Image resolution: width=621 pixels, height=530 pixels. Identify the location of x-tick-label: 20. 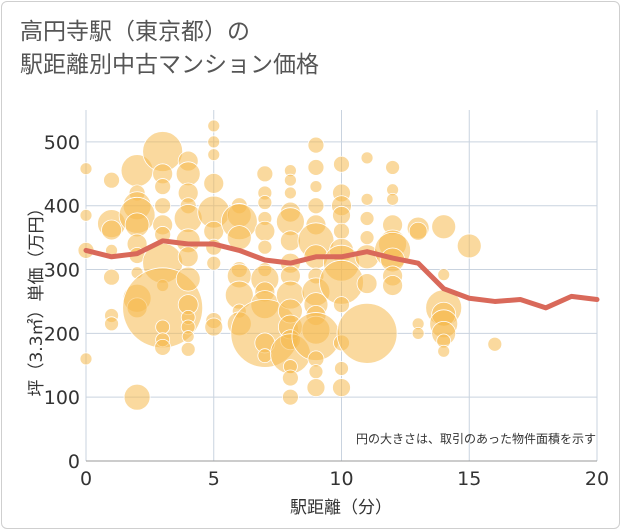
(597, 479).